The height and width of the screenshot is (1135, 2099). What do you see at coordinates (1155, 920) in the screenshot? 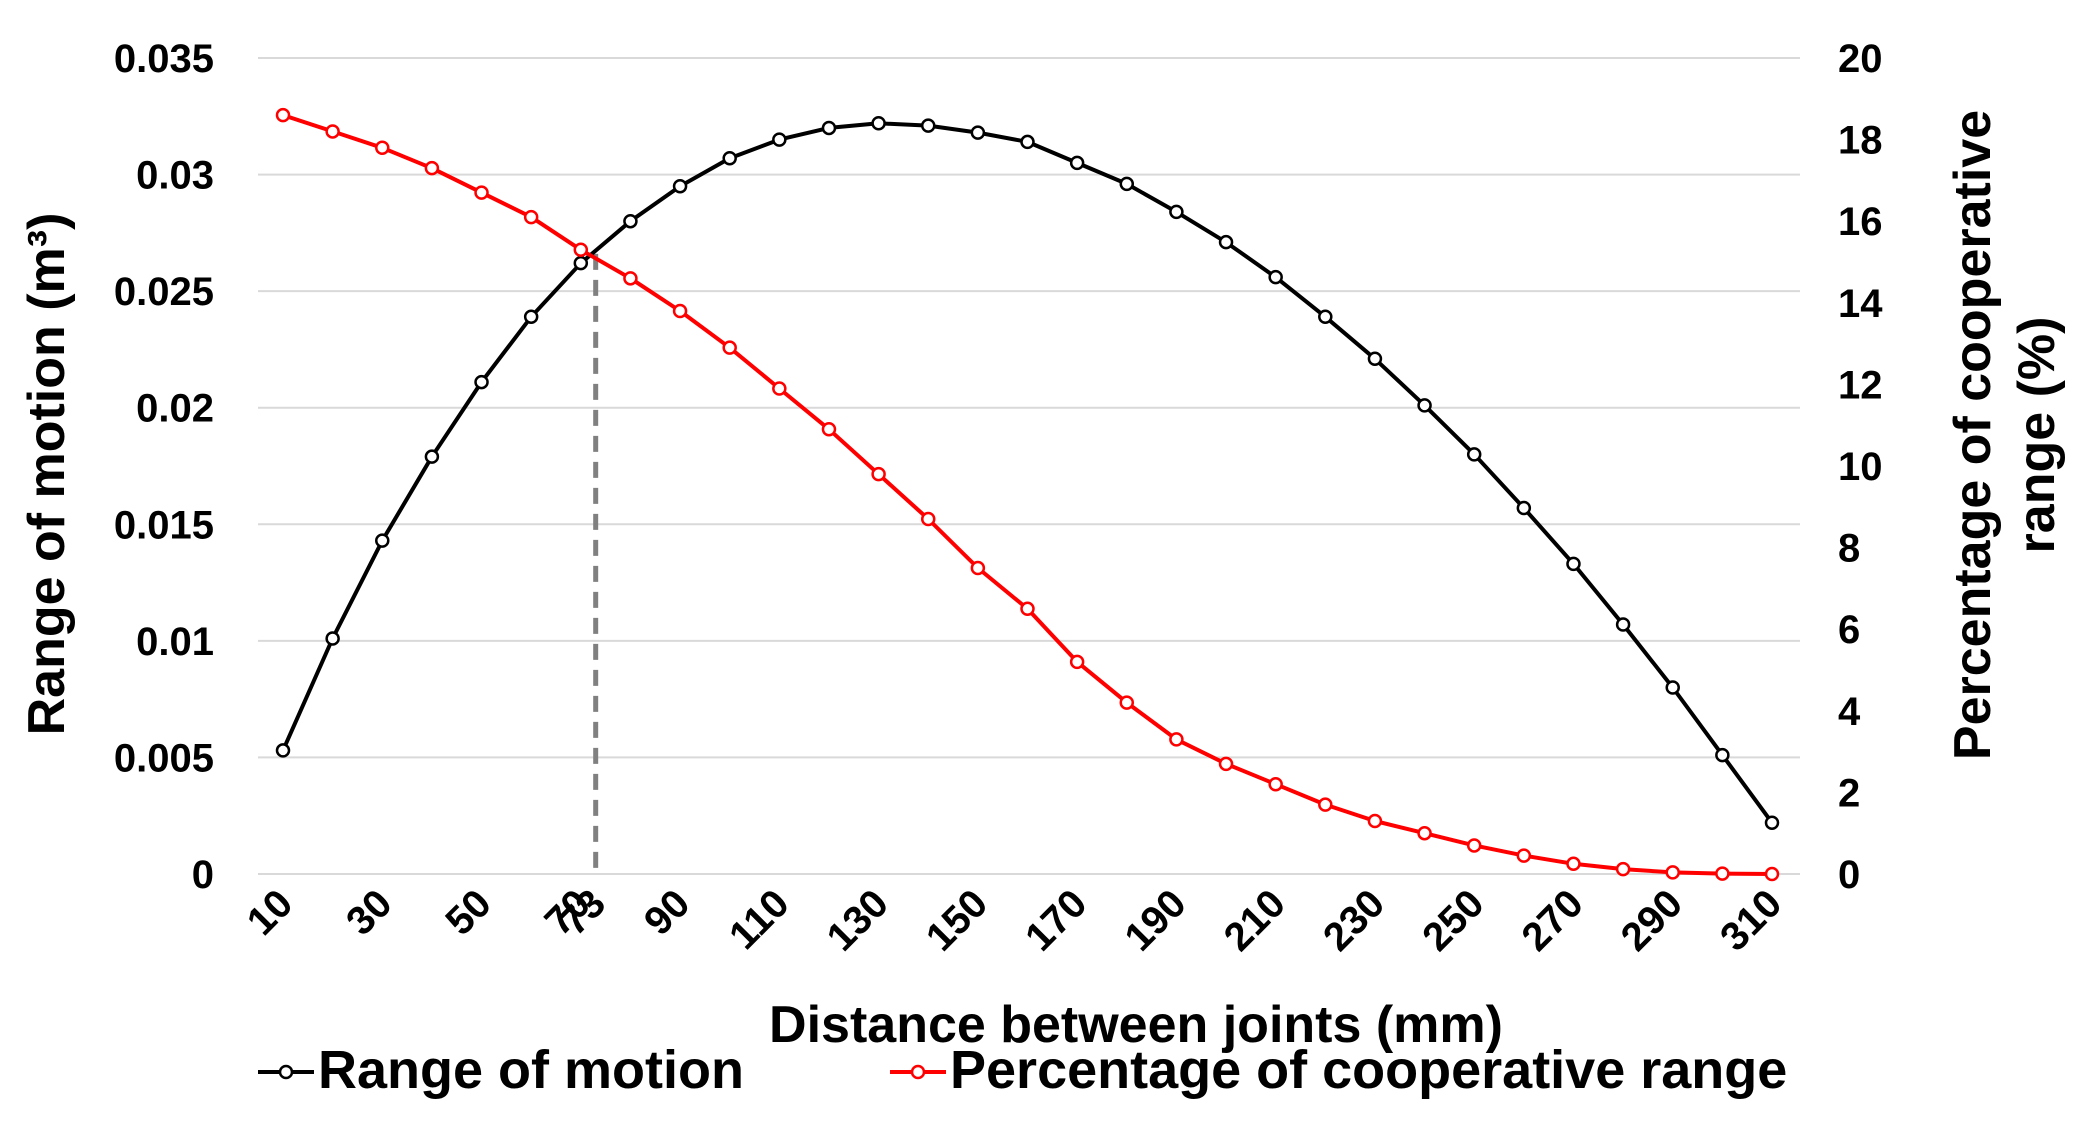
I see `x-tick-label: 190` at bounding box center [1155, 920].